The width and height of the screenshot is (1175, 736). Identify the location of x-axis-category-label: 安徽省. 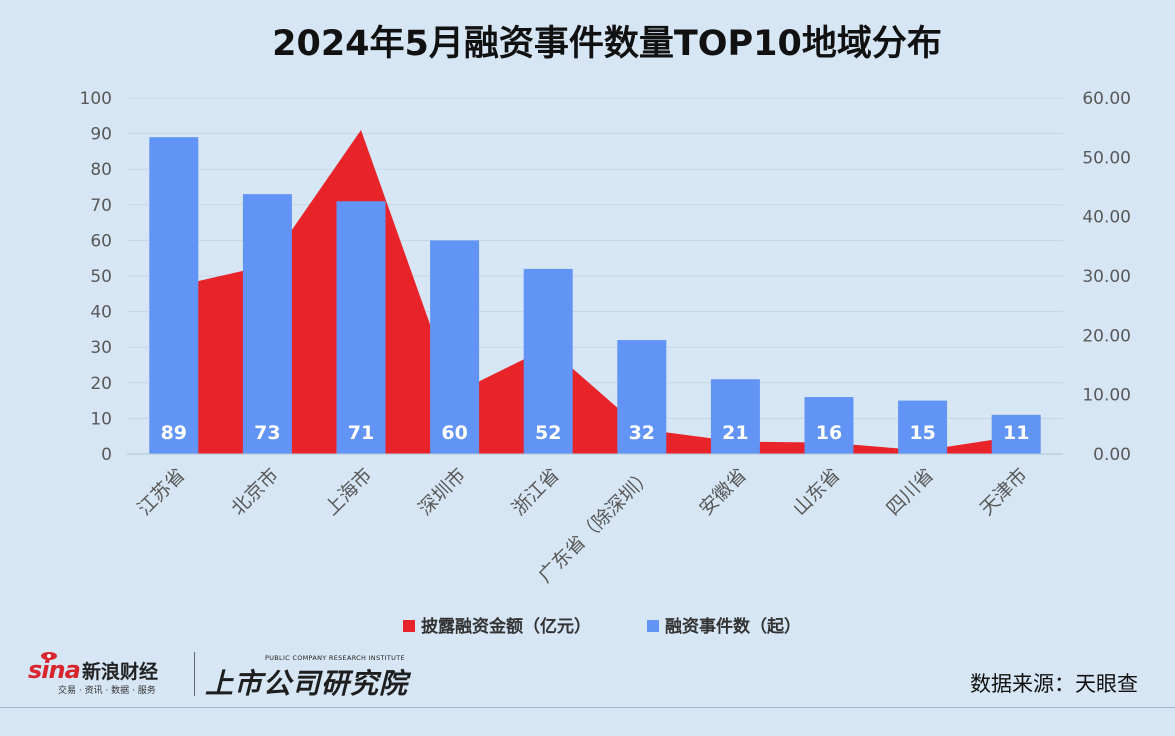
(723, 492).